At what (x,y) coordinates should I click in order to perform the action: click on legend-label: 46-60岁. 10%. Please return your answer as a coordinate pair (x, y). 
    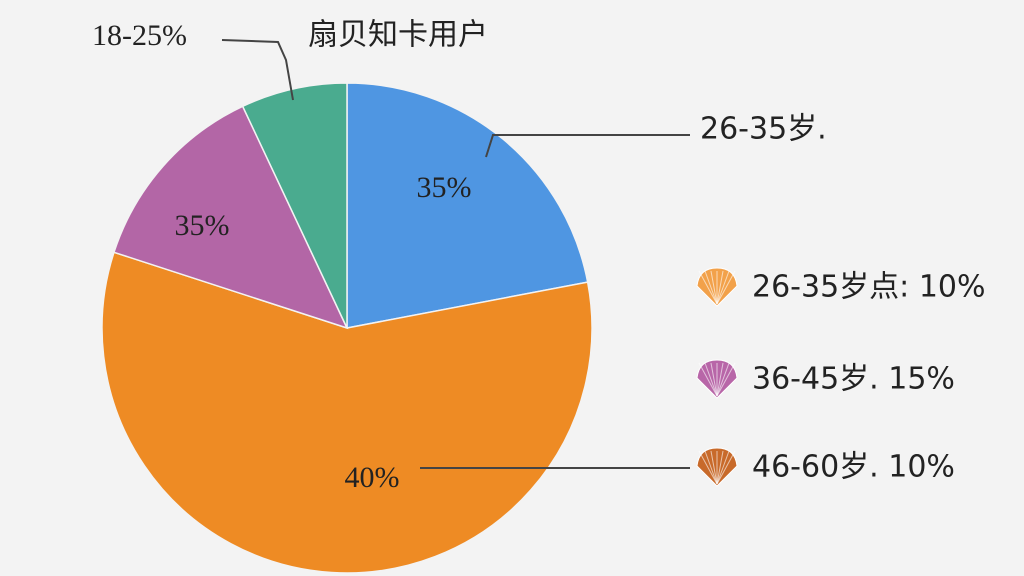
    Looking at the image, I should click on (853, 467).